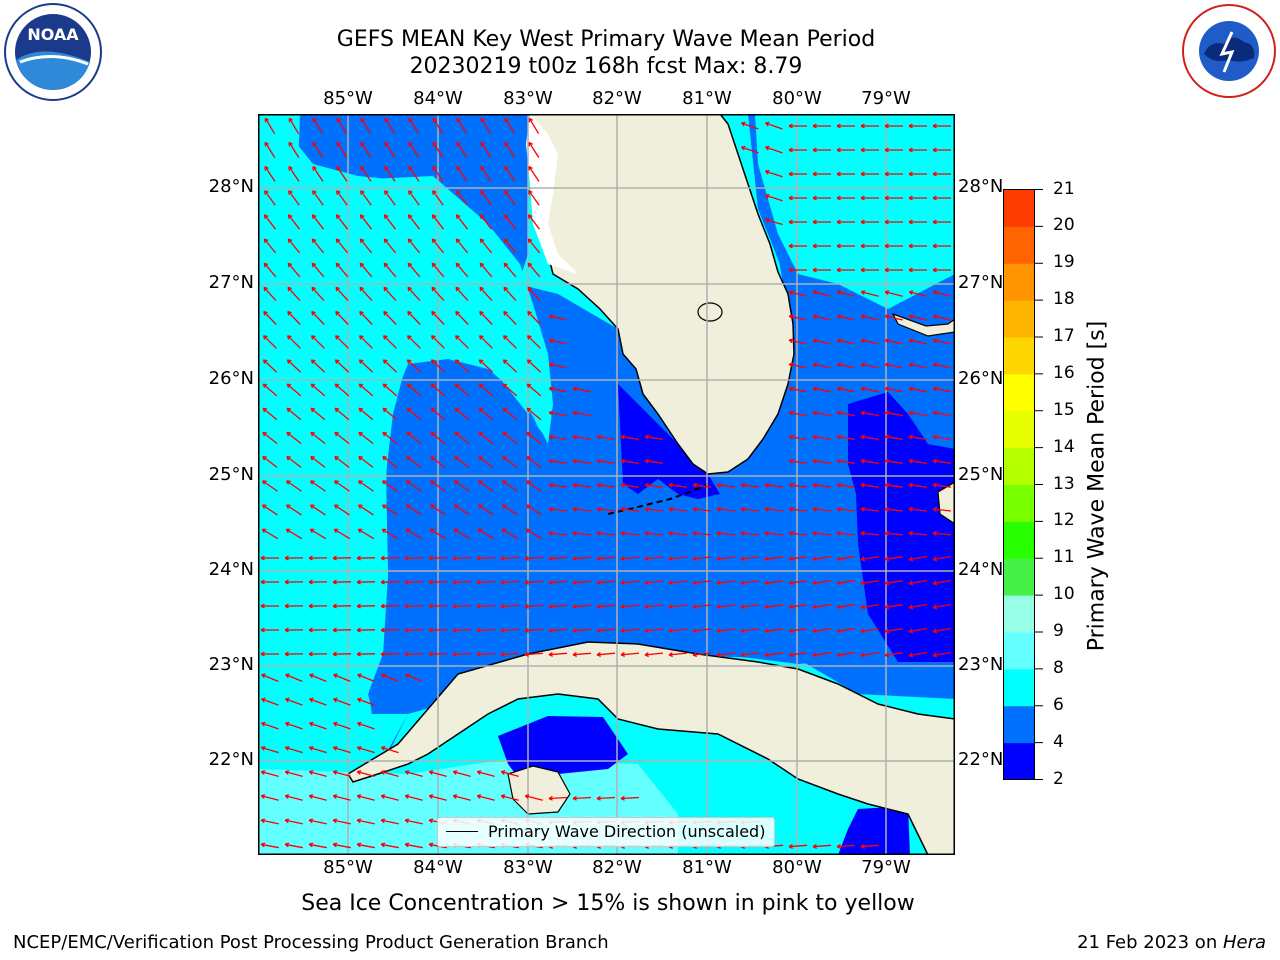  Describe the element at coordinates (981, 759) in the screenshot. I see `lat-label-right: 22°N` at that location.